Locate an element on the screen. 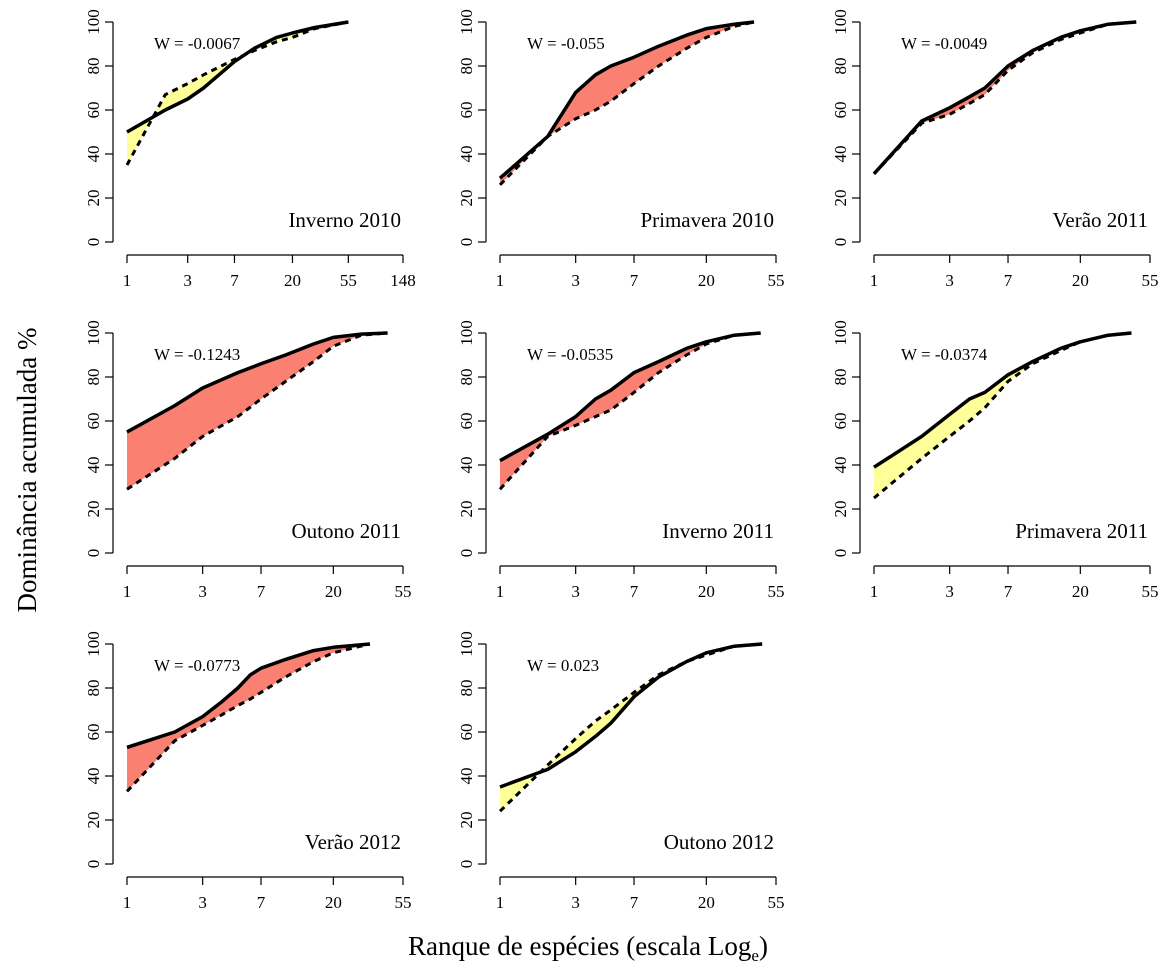  y-axis-title: Dominância acumulada % is located at coordinates (27, 470).